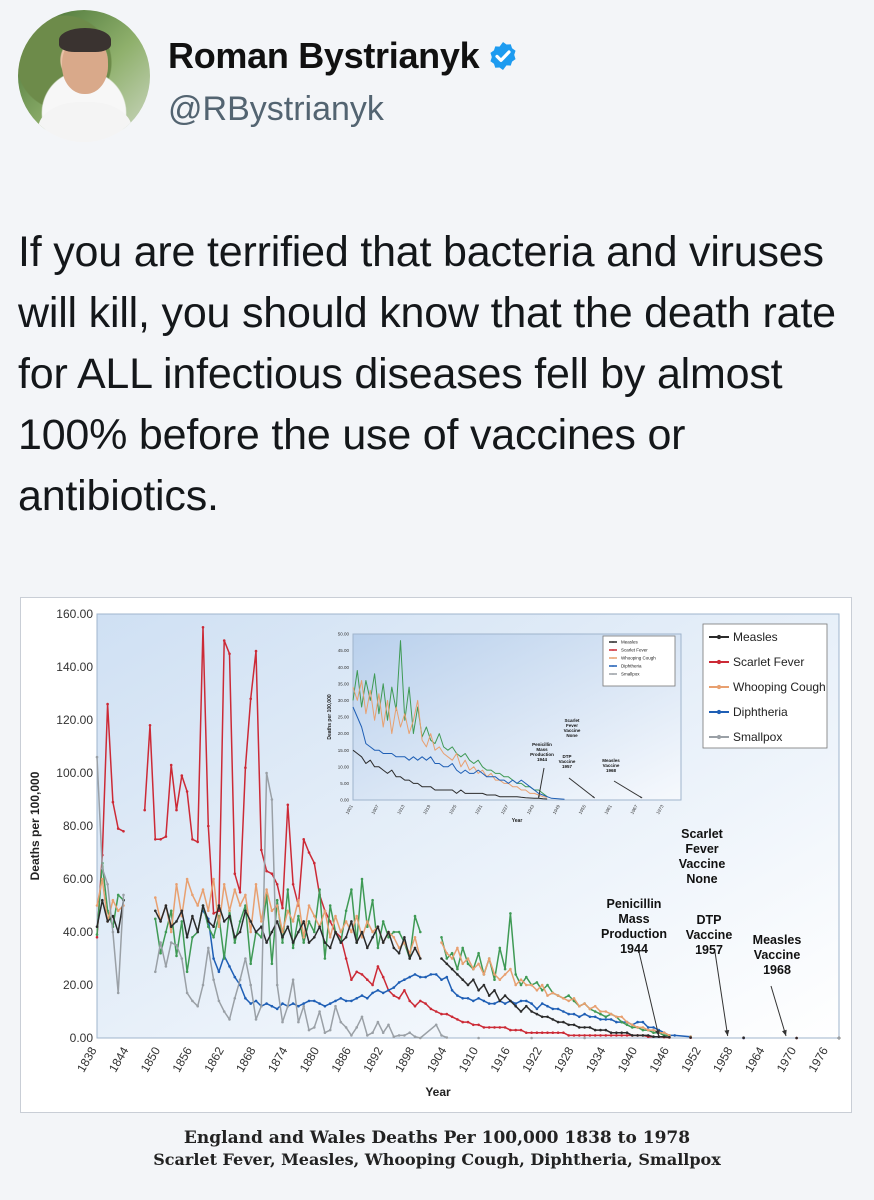  I want to click on main-x-tick-label: 1910, so click(469, 1059).